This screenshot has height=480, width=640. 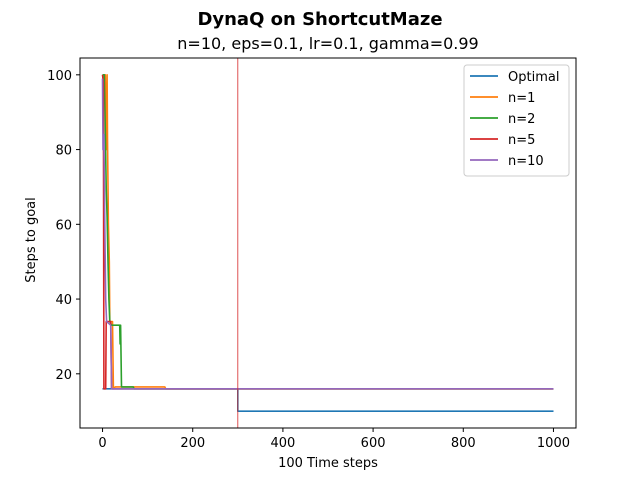 What do you see at coordinates (63, 375) in the screenshot?
I see `y-tick-label: 20` at bounding box center [63, 375].